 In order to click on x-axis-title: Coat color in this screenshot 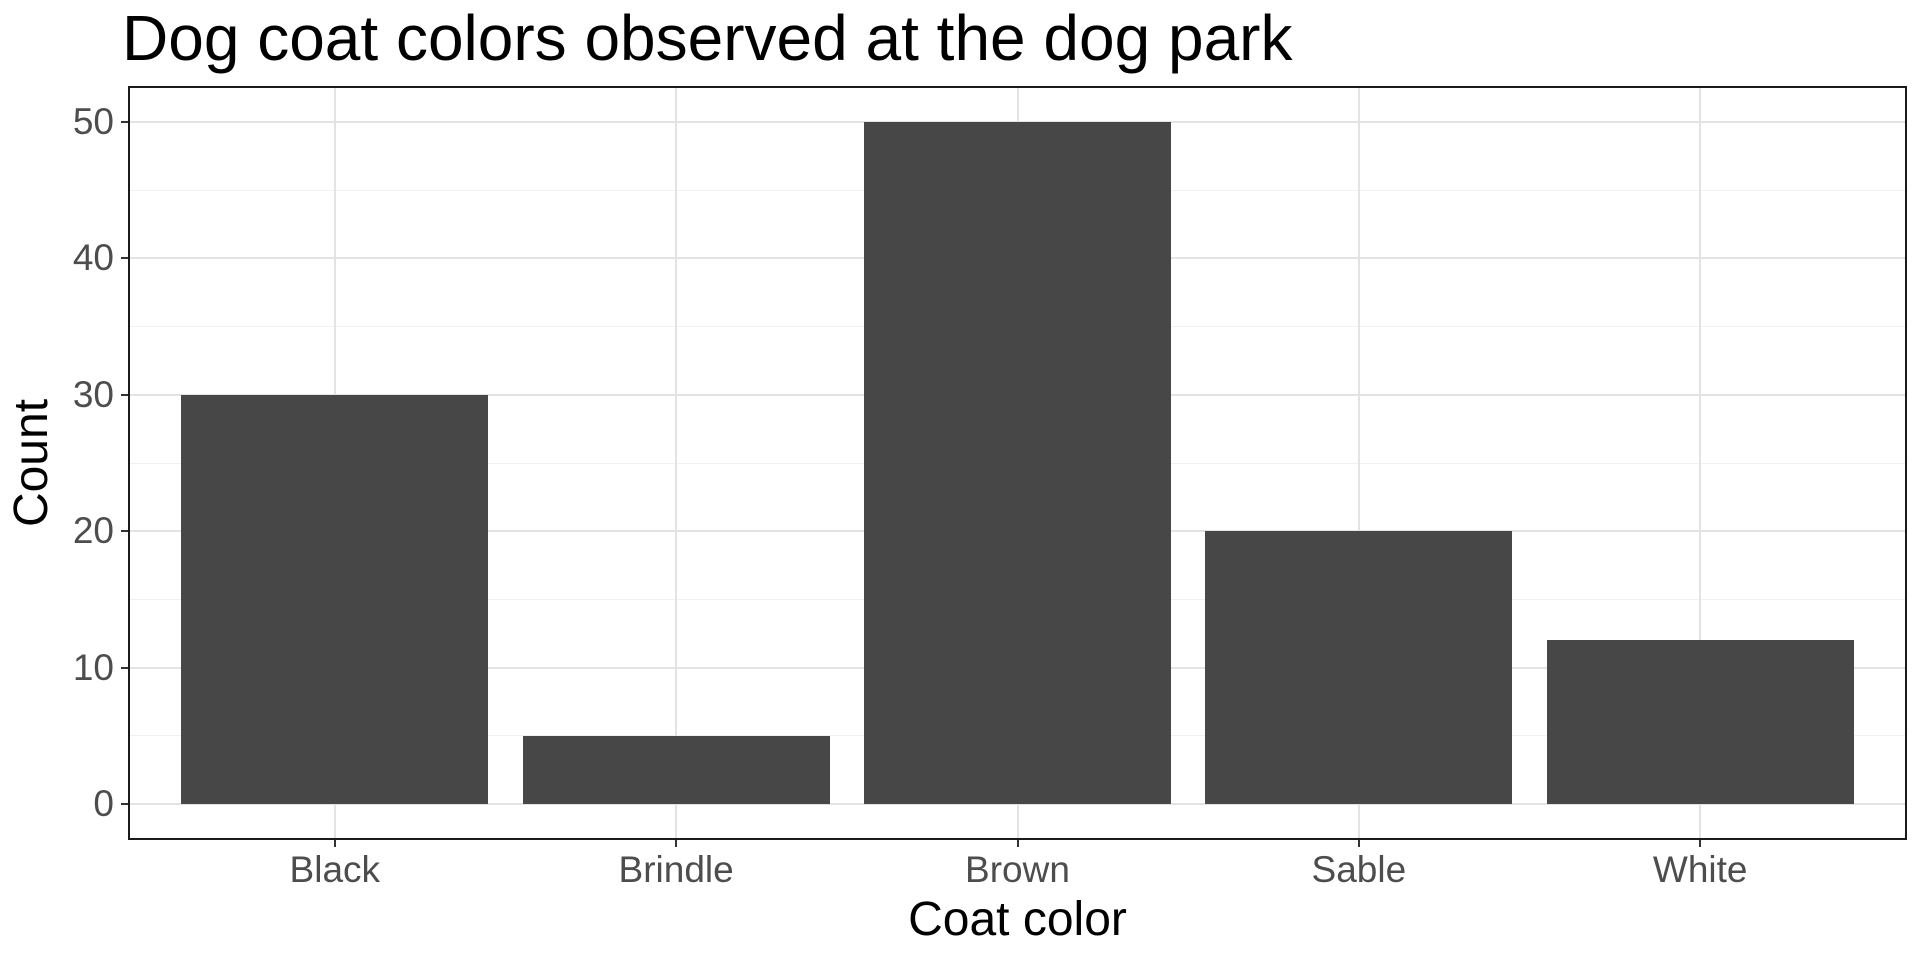, I will do `click(1017, 919)`.